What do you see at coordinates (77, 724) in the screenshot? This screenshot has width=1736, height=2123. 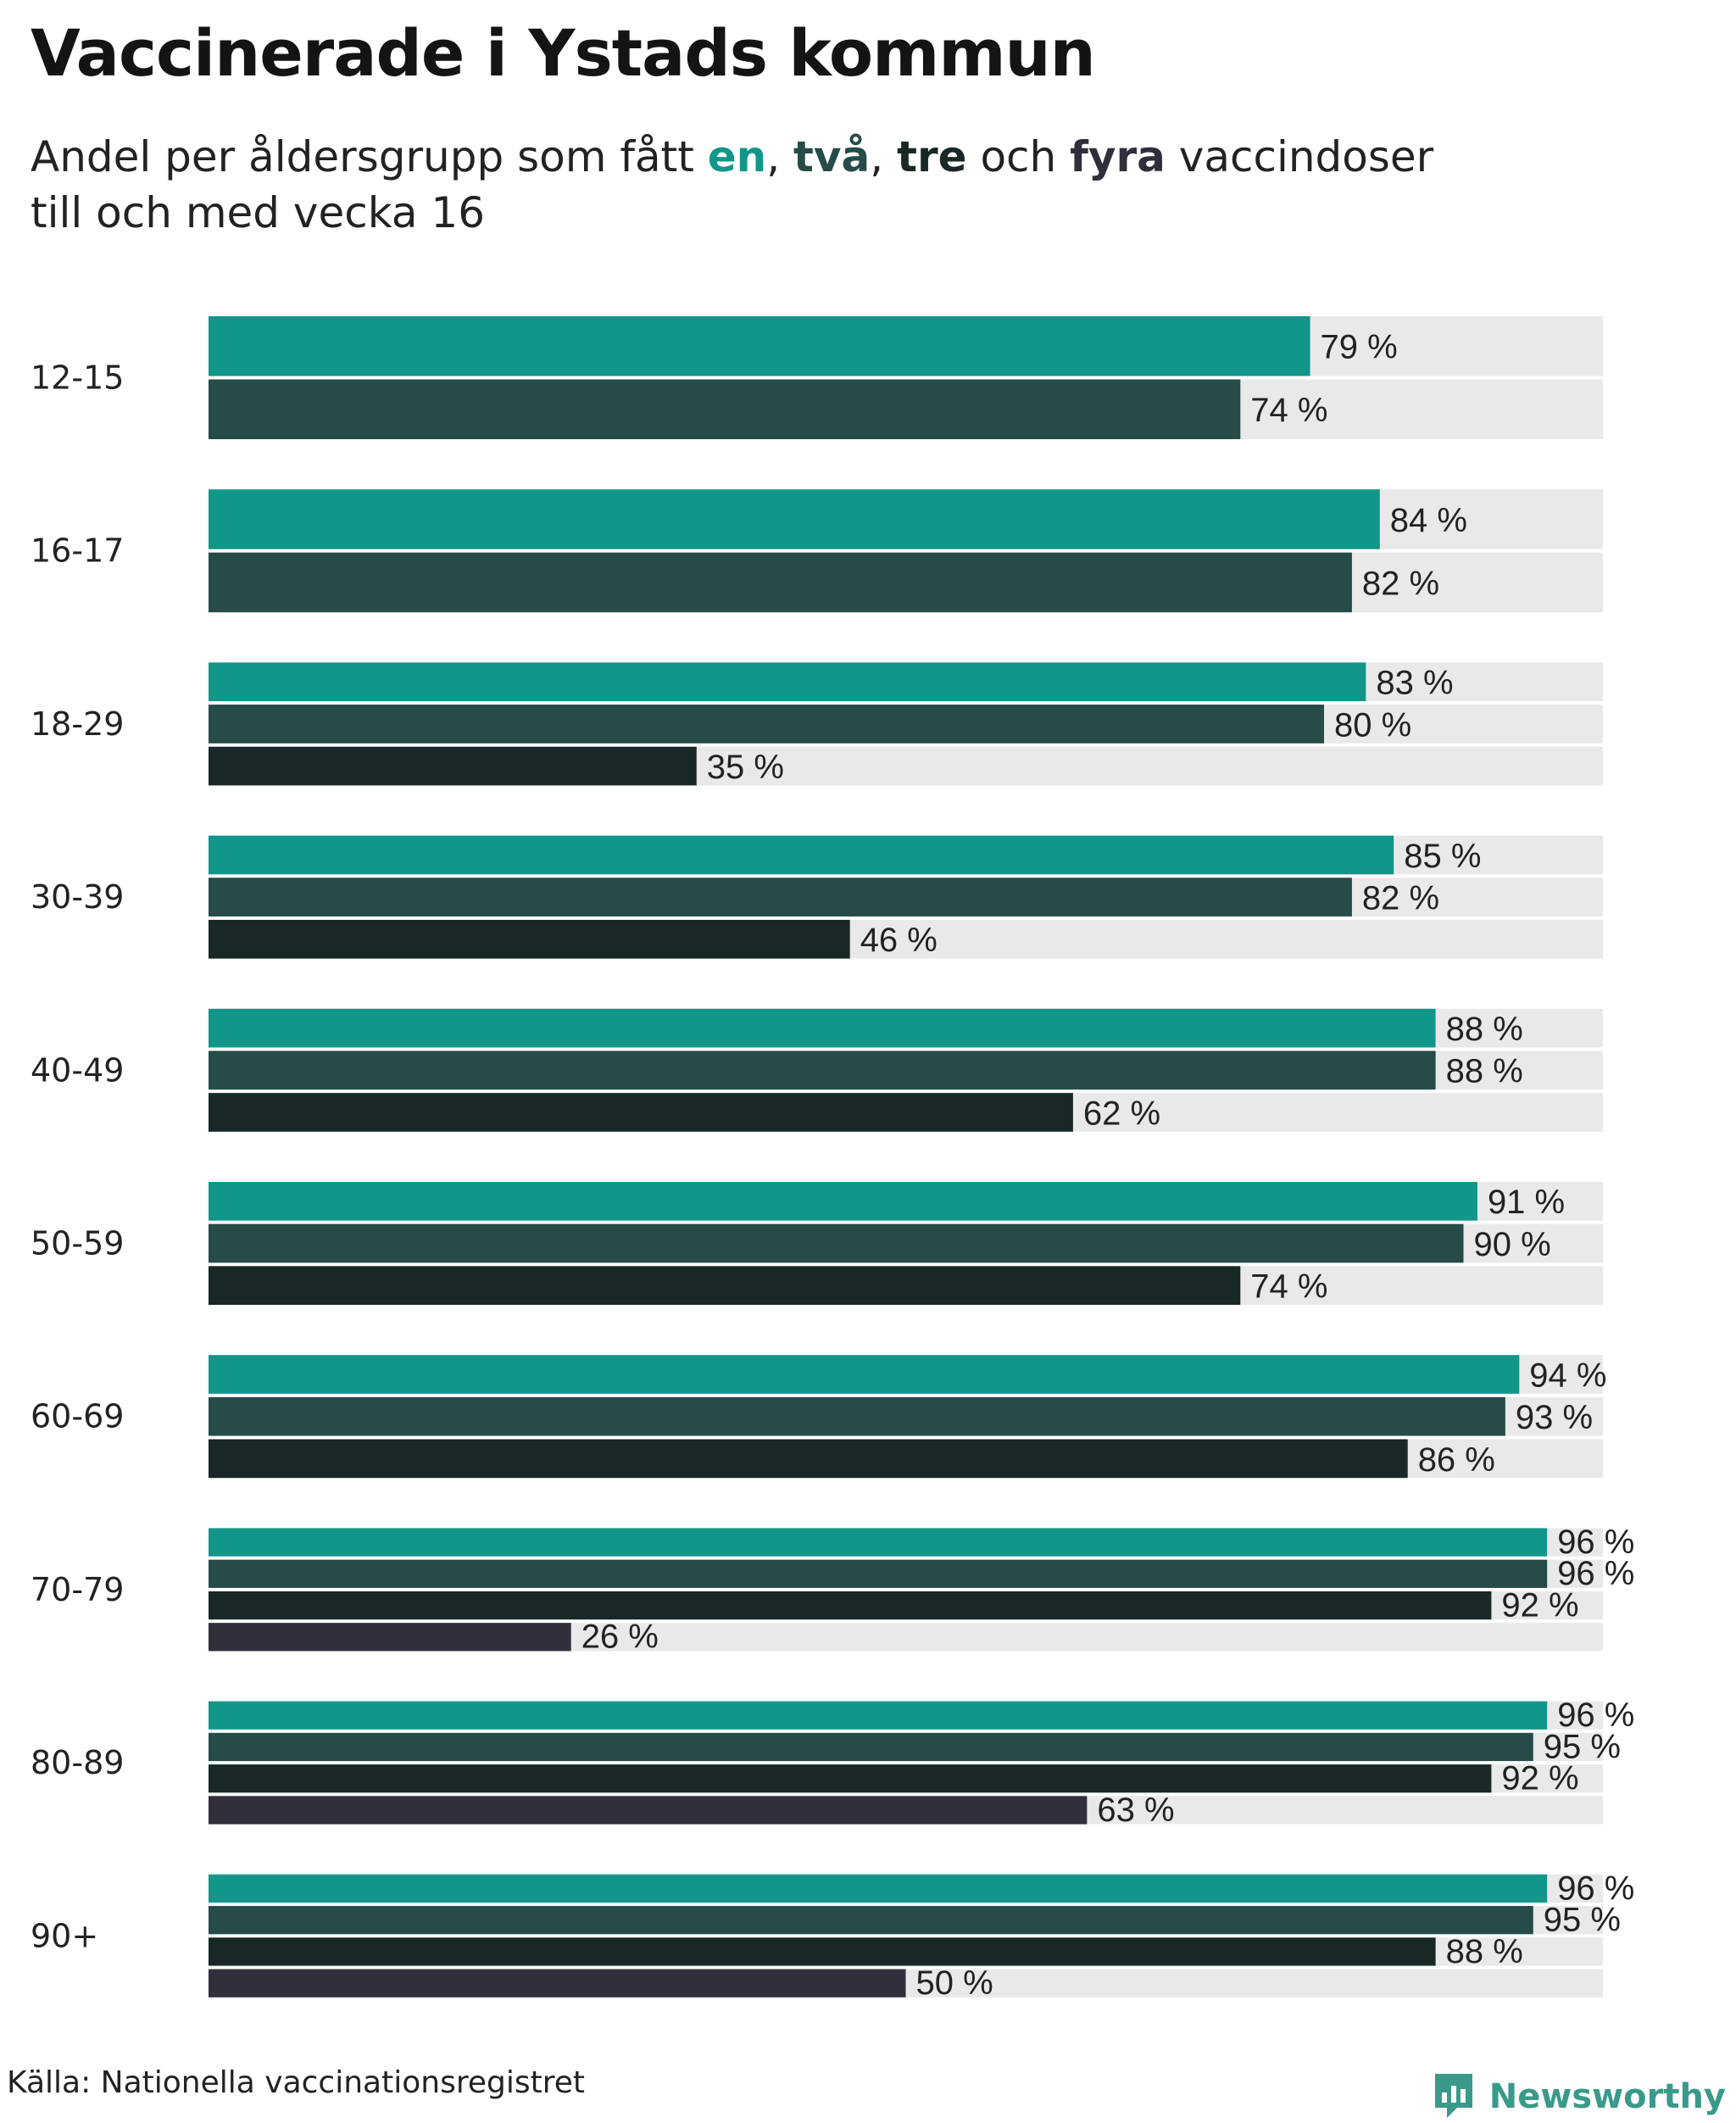 I see `category-label: 18-29` at bounding box center [77, 724].